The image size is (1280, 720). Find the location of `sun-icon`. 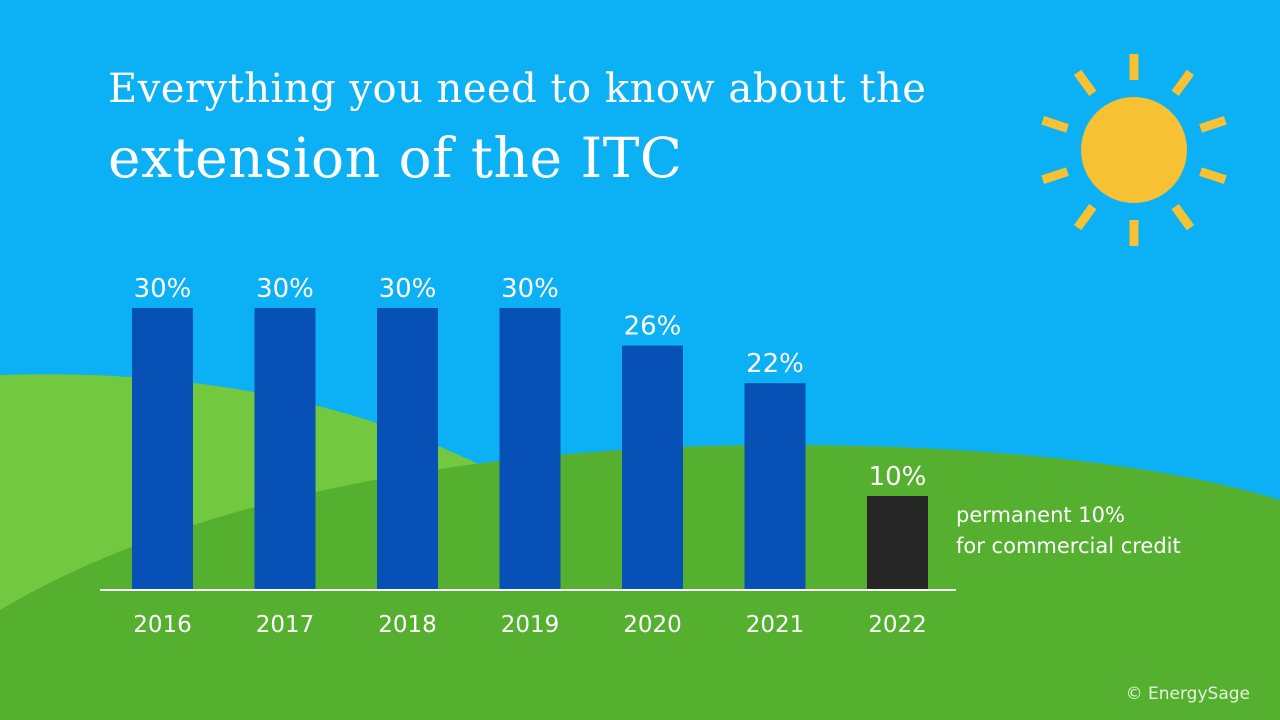

sun-icon is located at coordinates (1134, 150).